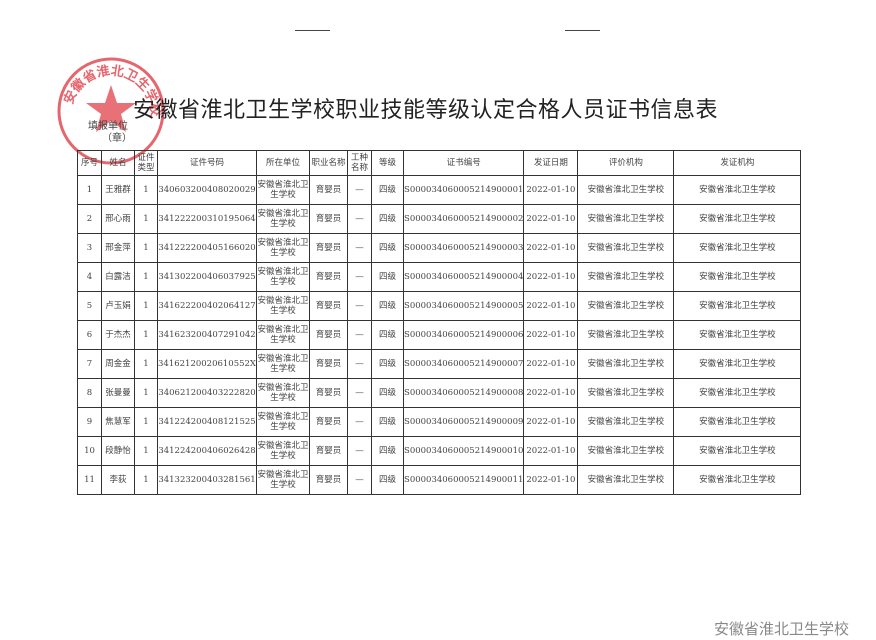 This screenshot has width=876, height=640. What do you see at coordinates (89, 480) in the screenshot?
I see `cell-index: 11` at bounding box center [89, 480].